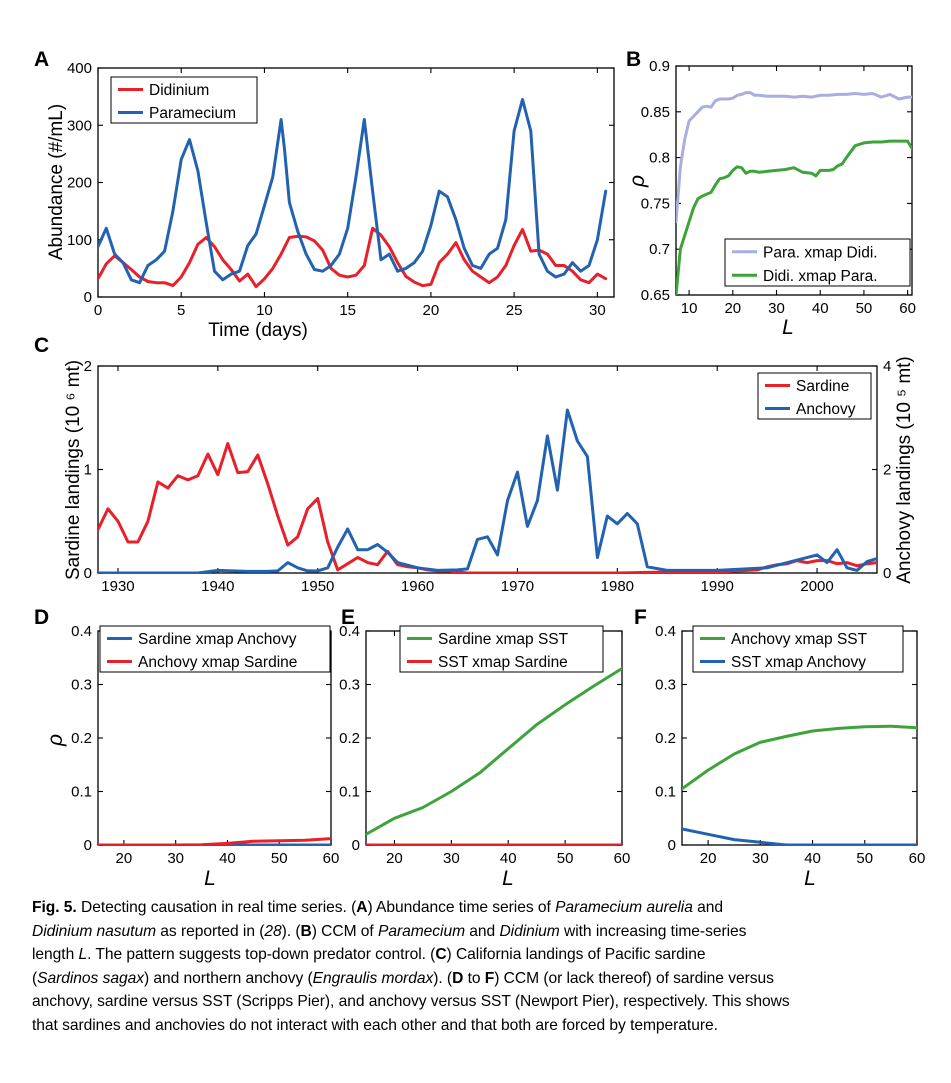 The height and width of the screenshot is (1083, 951). Describe the element at coordinates (306, 931) in the screenshot. I see `caption-bold-text: B` at that location.